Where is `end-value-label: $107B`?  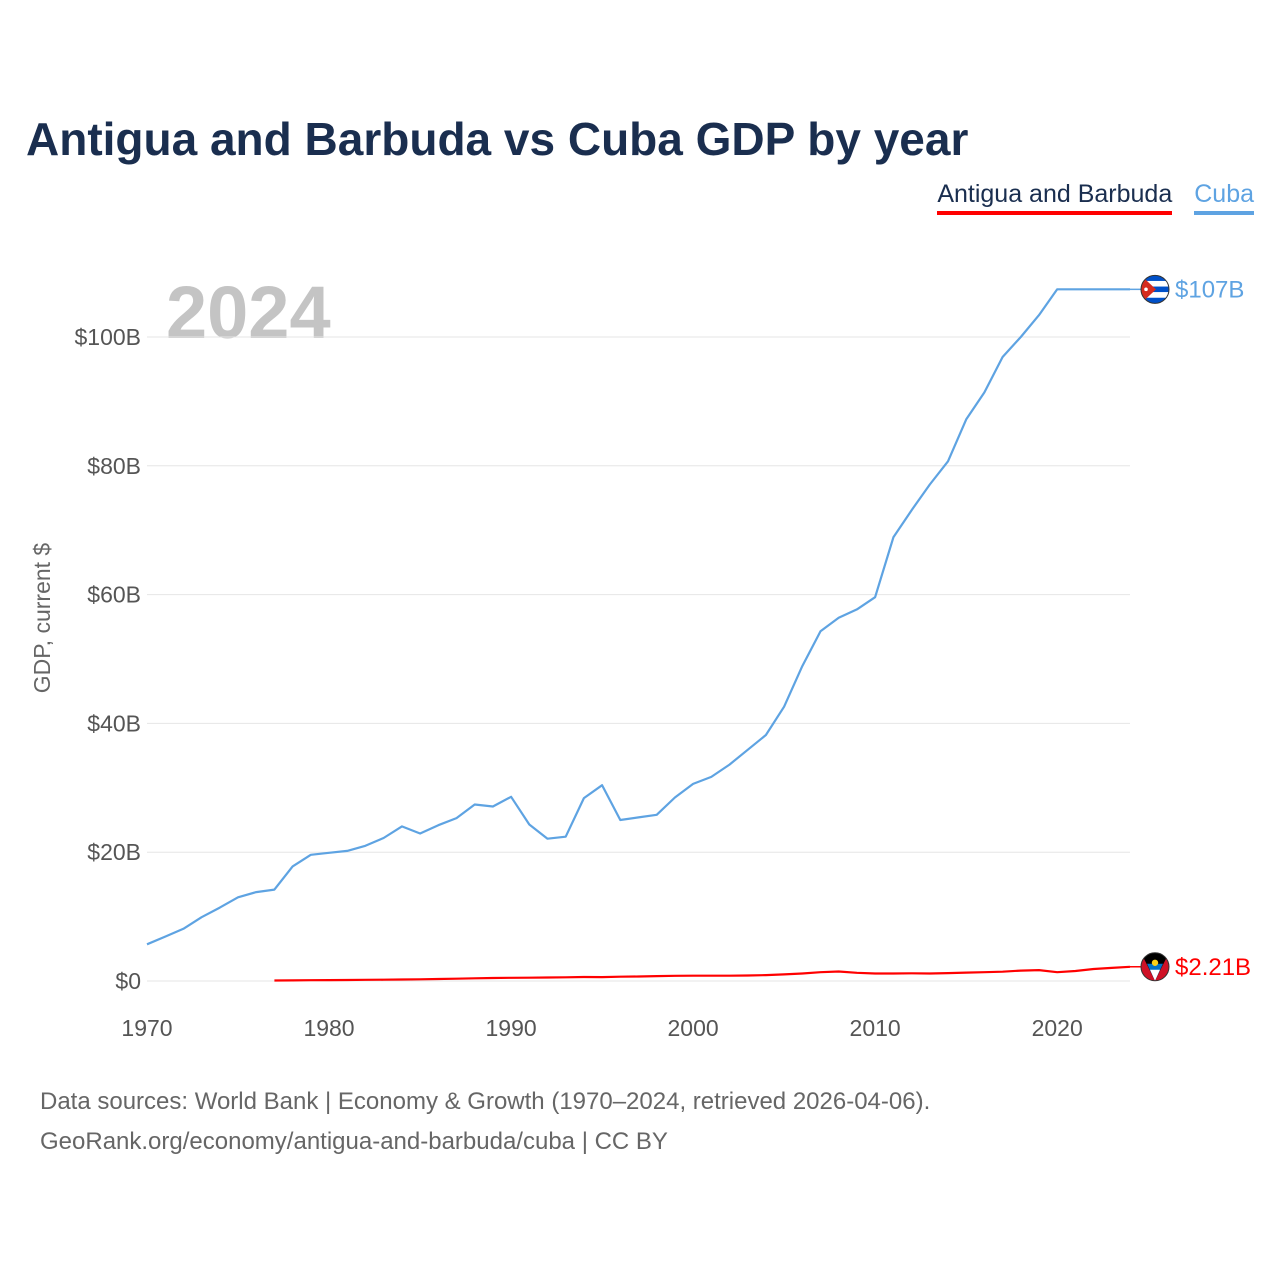
end-value-label: $107B is located at coordinates (1209, 289).